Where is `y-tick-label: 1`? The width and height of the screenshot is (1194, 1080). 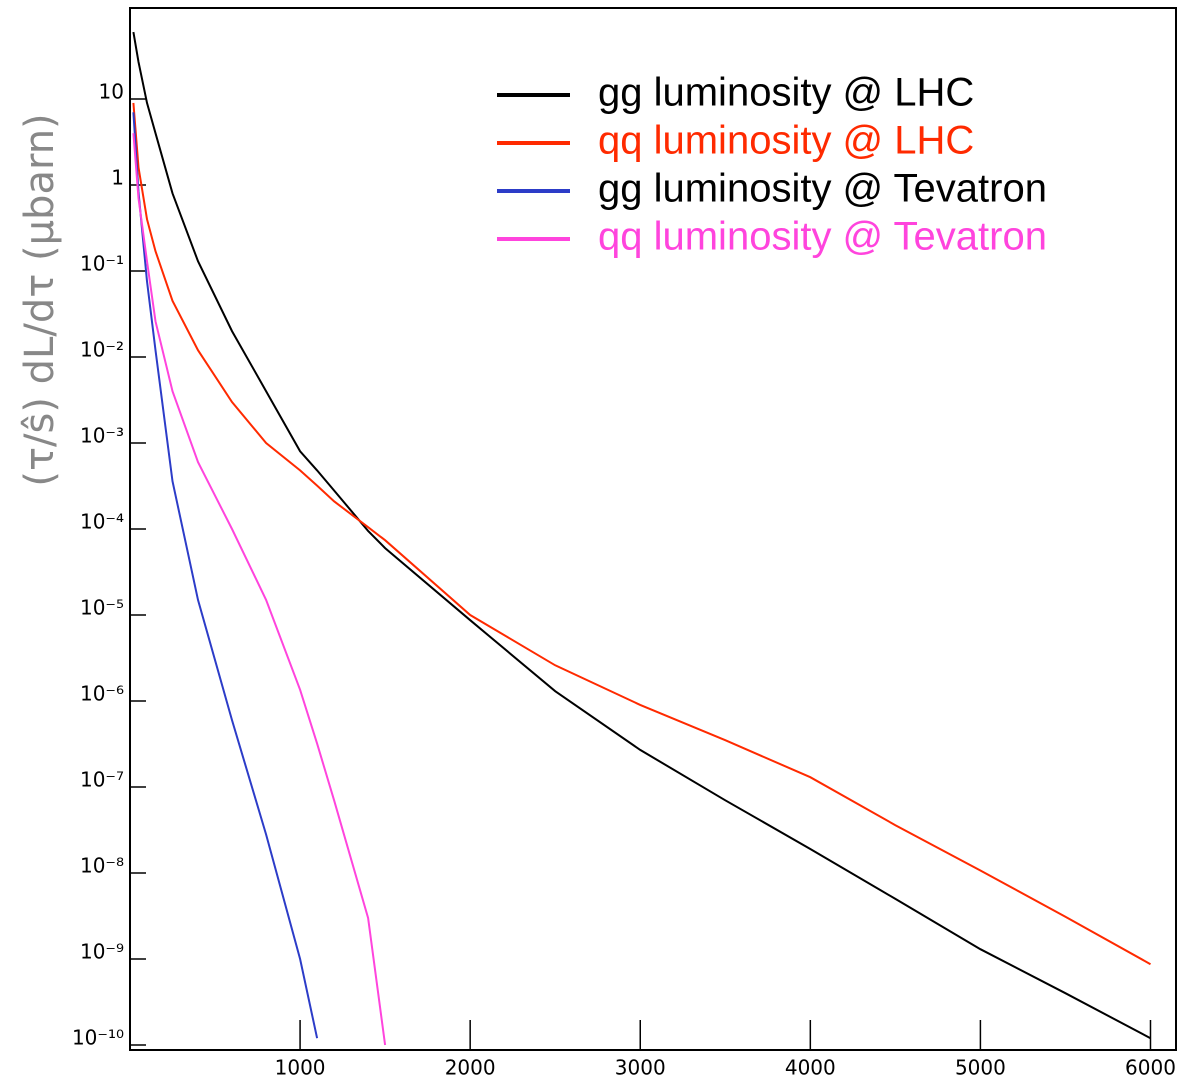
y-tick-label: 1 is located at coordinates (117, 178).